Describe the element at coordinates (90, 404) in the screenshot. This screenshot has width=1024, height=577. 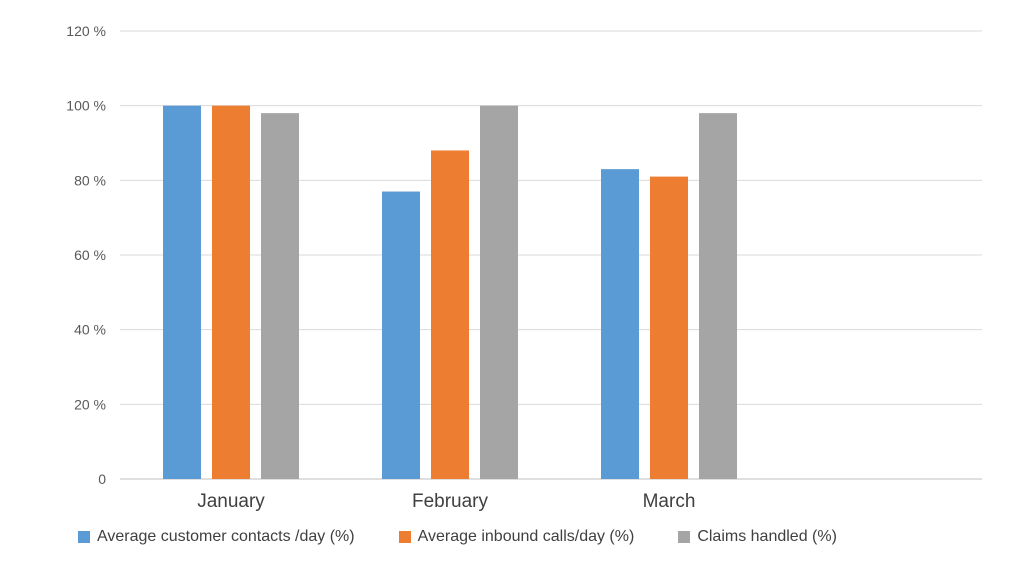
I see `y-tick-label: 20 %` at that location.